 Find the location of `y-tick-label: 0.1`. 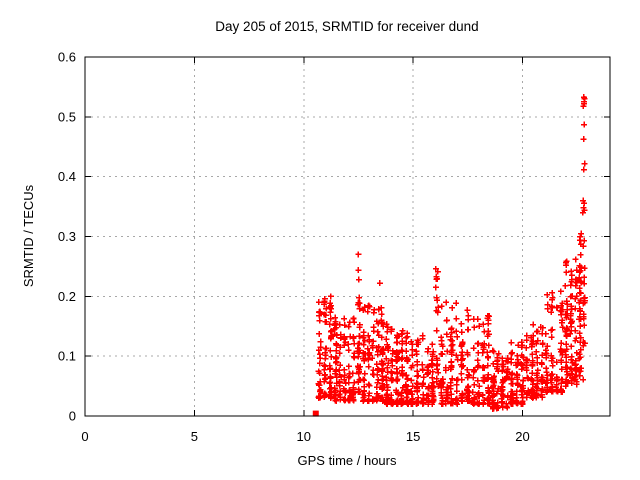

y-tick-label: 0.1 is located at coordinates (67, 356).